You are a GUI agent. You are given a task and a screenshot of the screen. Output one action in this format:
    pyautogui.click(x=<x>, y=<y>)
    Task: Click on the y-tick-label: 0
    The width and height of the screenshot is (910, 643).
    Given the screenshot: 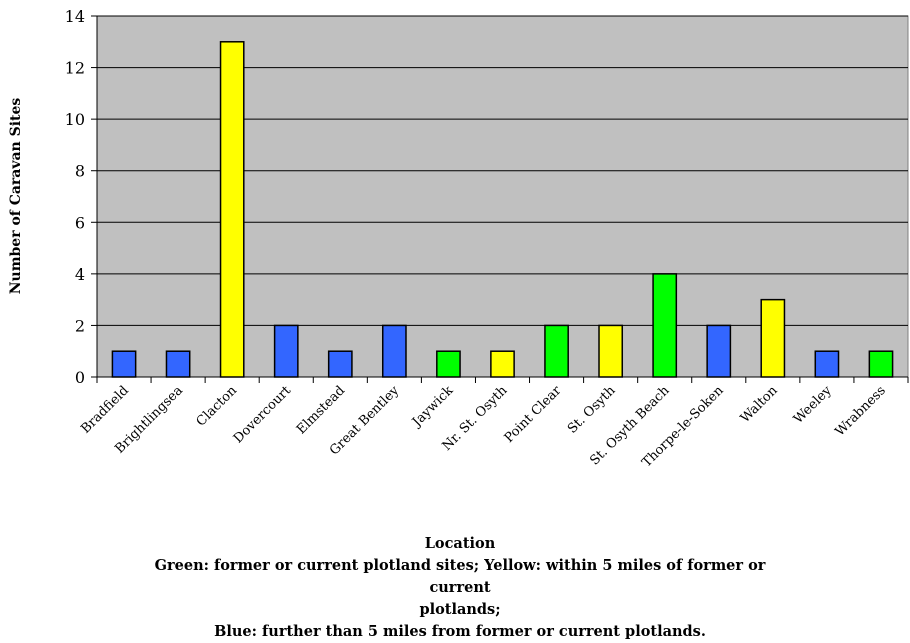 What is the action you would take?
    pyautogui.click(x=80, y=377)
    